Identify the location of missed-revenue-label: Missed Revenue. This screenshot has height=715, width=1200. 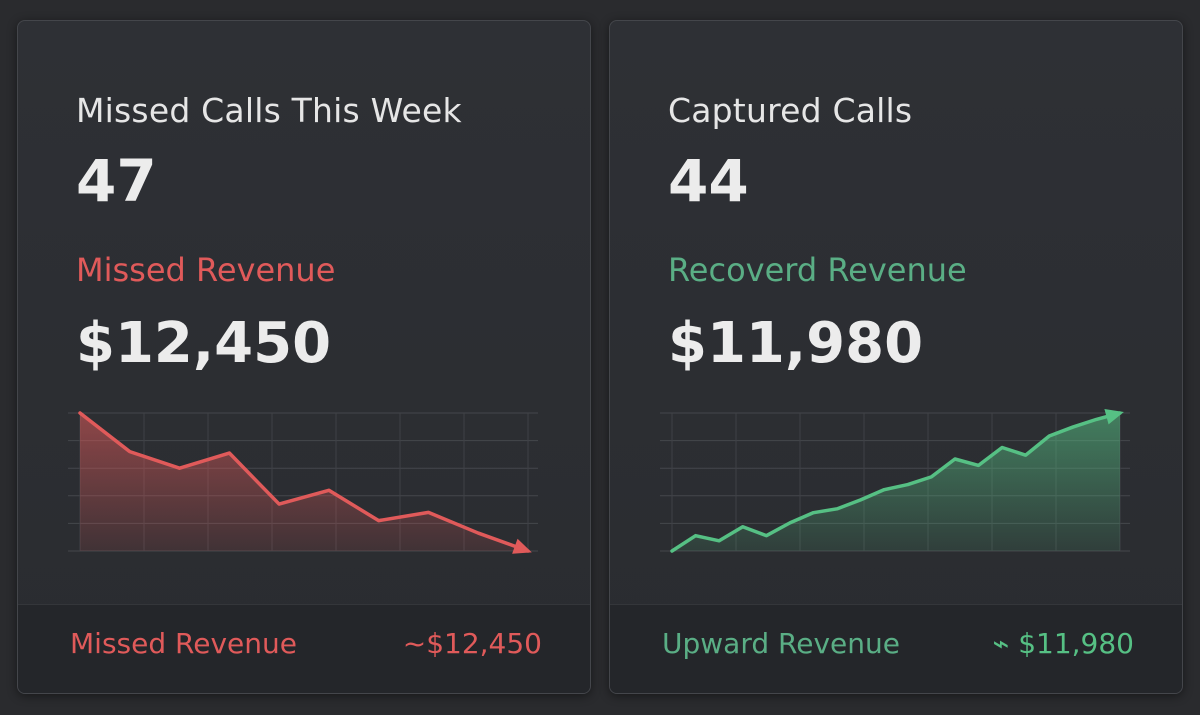
(206, 270).